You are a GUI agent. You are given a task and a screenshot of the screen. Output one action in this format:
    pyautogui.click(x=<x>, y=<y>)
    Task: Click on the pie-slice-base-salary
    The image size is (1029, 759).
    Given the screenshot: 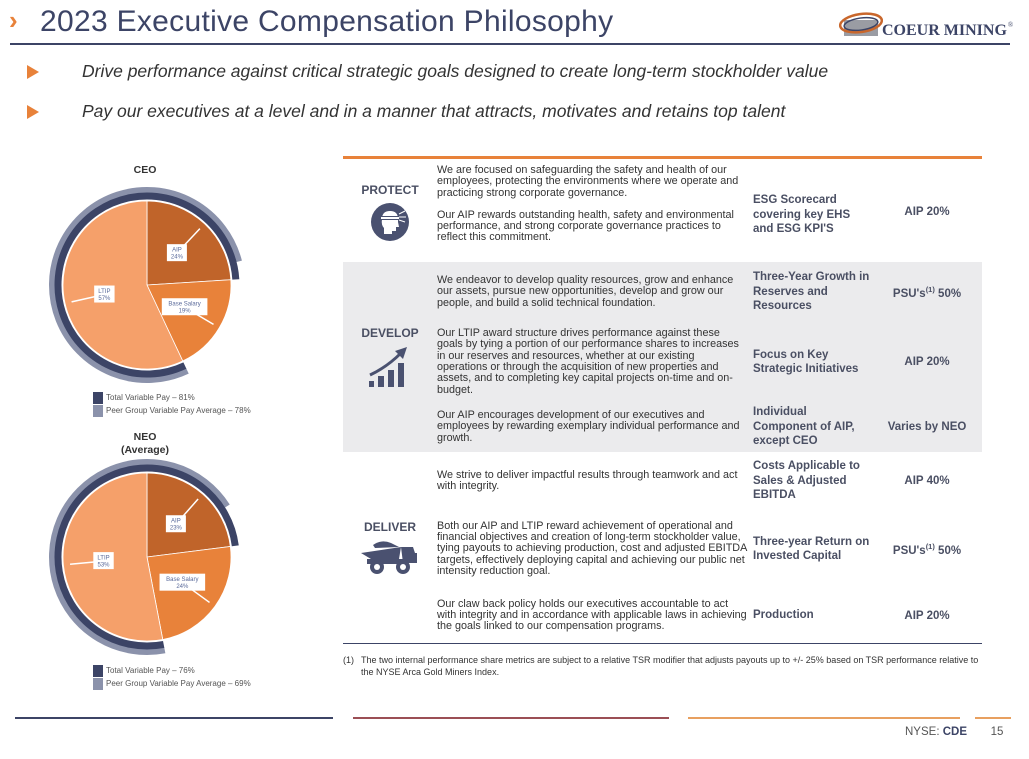 What is the action you would take?
    pyautogui.click(x=189, y=593)
    